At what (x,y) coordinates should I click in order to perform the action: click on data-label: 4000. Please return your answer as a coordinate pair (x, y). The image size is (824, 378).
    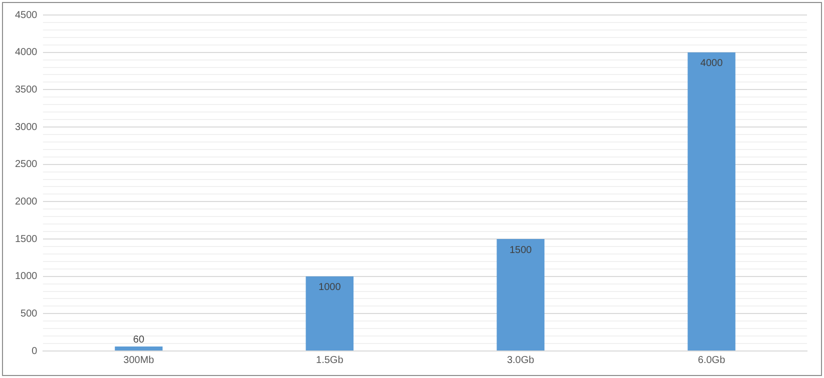
    Looking at the image, I should click on (712, 64).